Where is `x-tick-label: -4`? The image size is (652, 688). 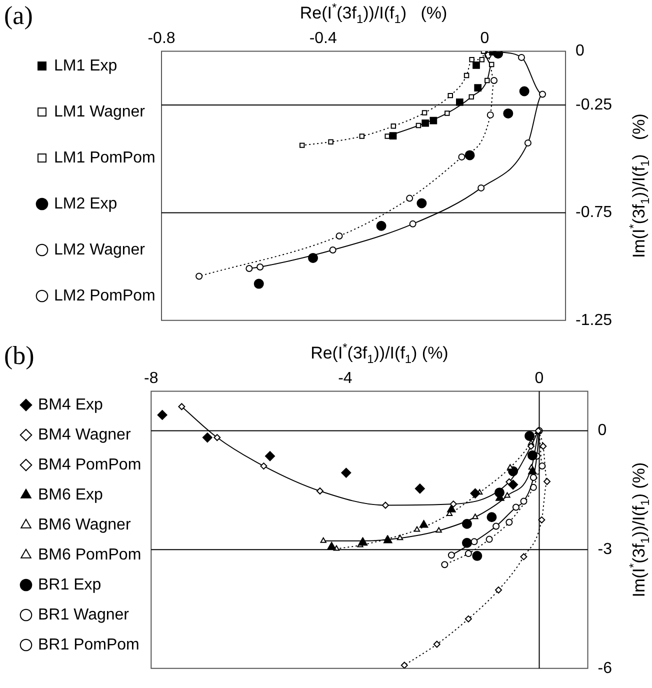 x-tick-label: -4 is located at coordinates (345, 379).